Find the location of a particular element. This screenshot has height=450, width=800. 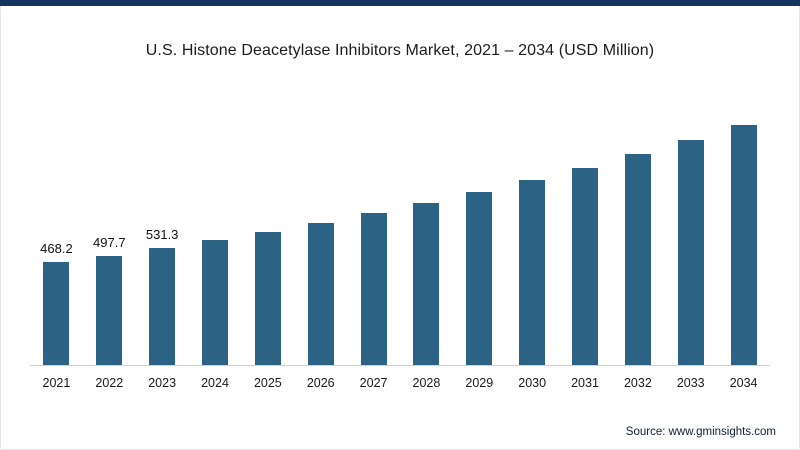

x-axis-label: 2027 is located at coordinates (373, 383).